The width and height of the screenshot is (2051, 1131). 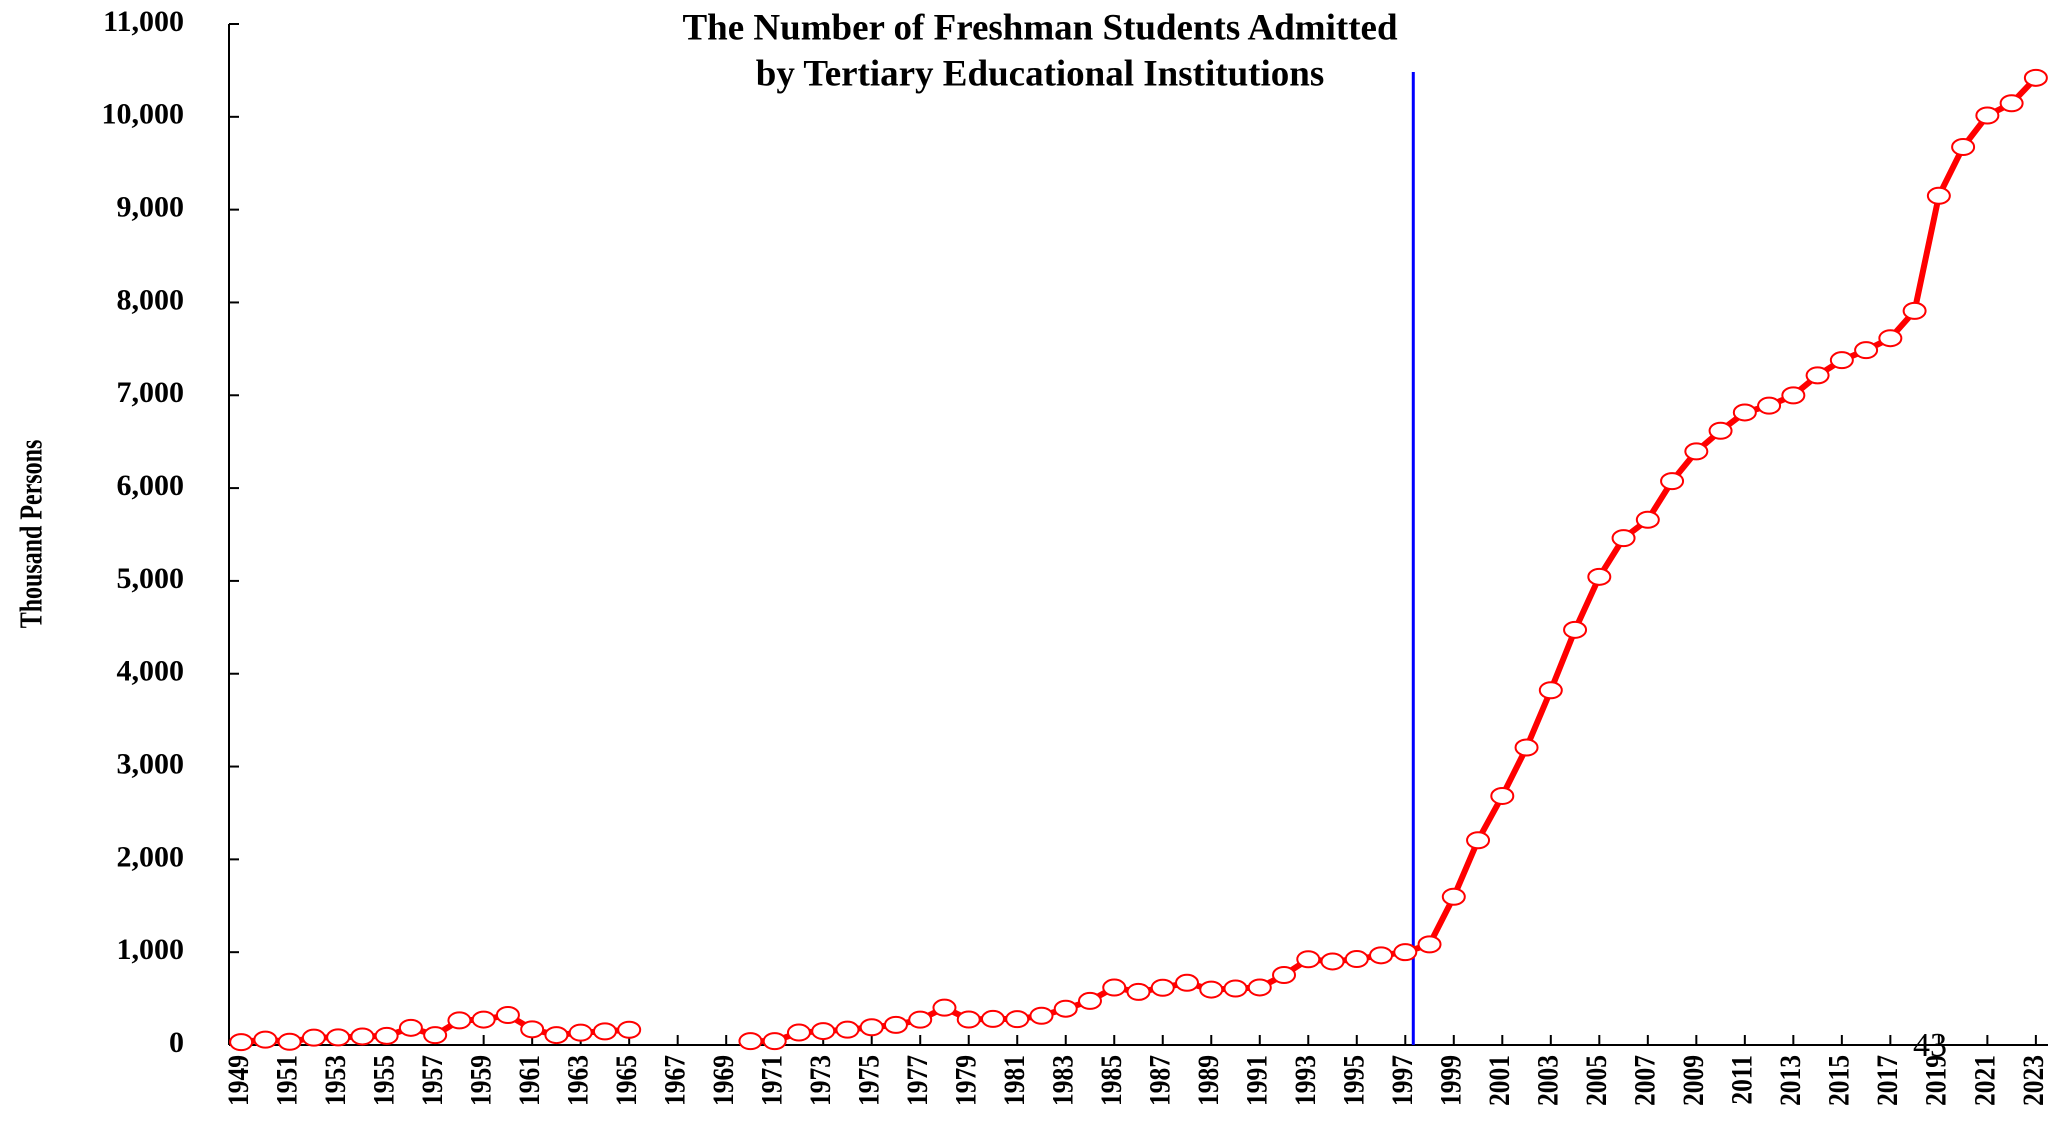 What do you see at coordinates (151, 949) in the screenshot?
I see `y-tick-label: 1,000` at bounding box center [151, 949].